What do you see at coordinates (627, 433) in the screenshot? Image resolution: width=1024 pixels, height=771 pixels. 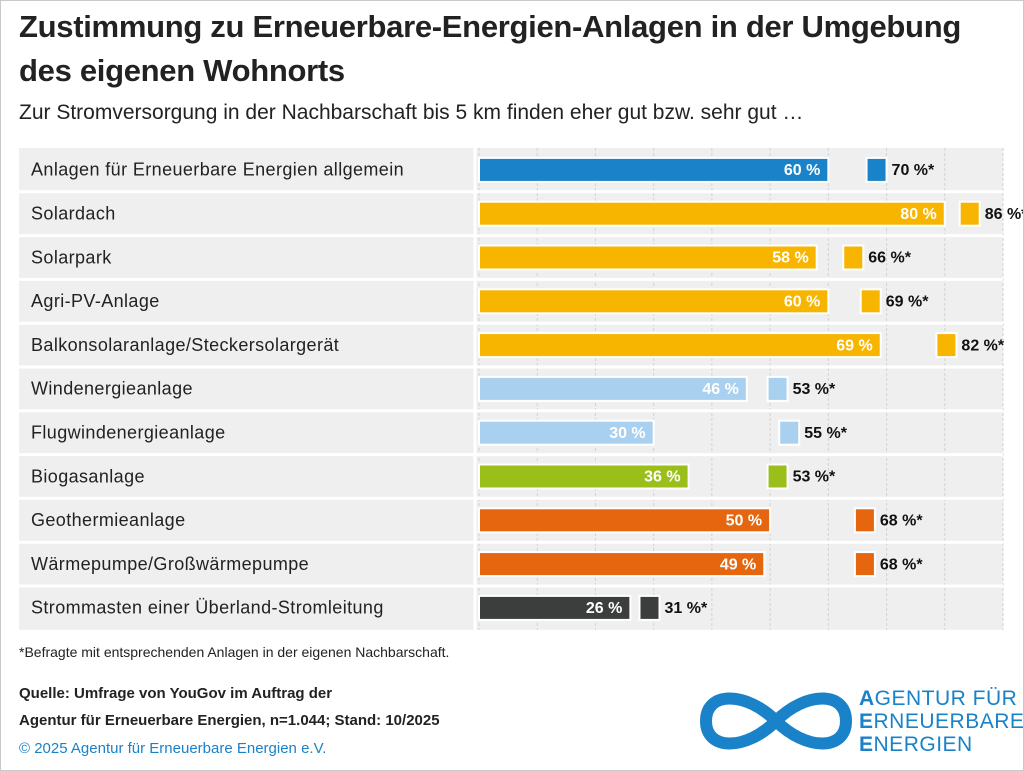 I see `value-label: 30 %` at bounding box center [627, 433].